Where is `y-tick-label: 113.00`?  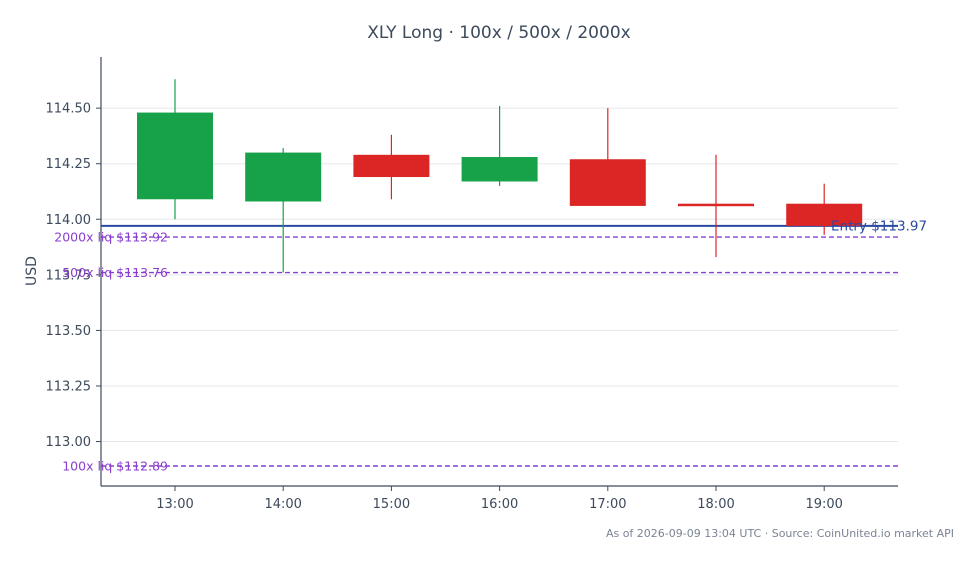 y-tick-label: 113.00 is located at coordinates (69, 442).